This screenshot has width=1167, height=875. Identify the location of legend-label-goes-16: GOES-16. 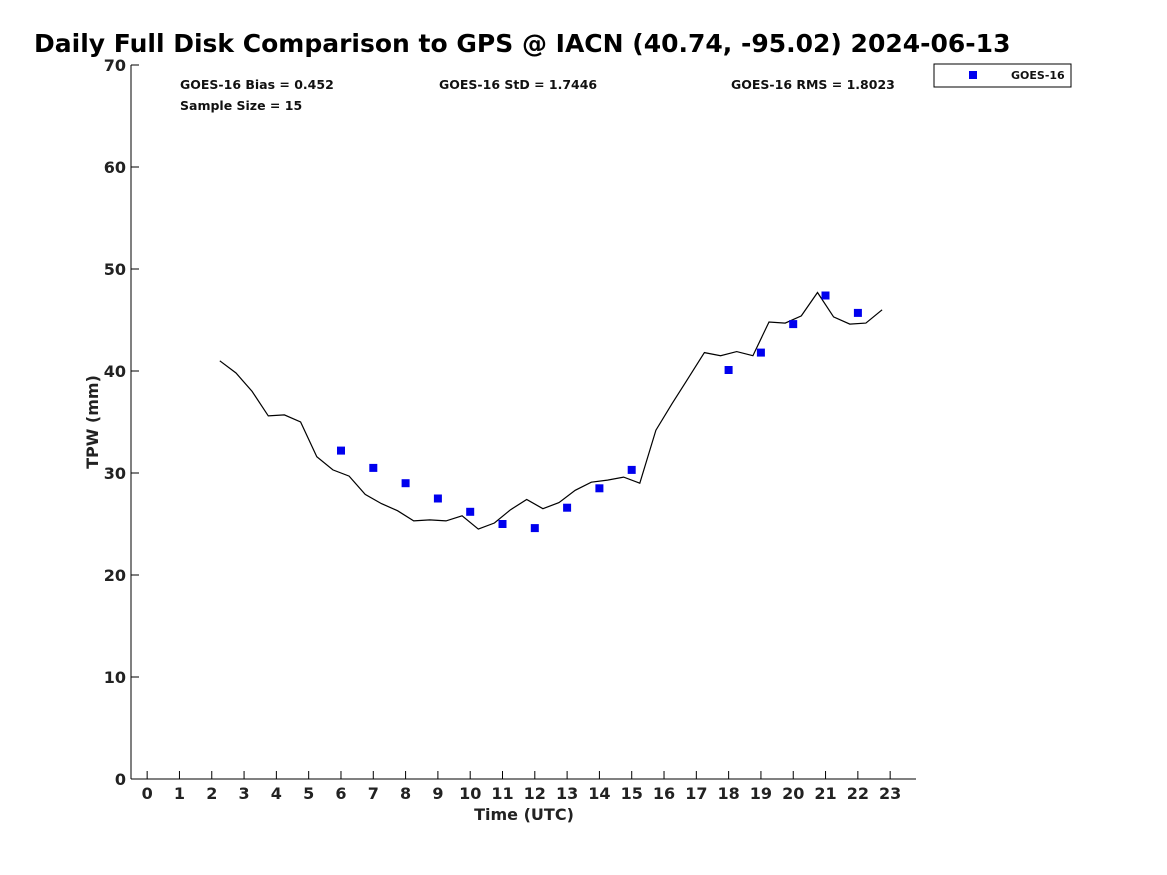
(1038, 75).